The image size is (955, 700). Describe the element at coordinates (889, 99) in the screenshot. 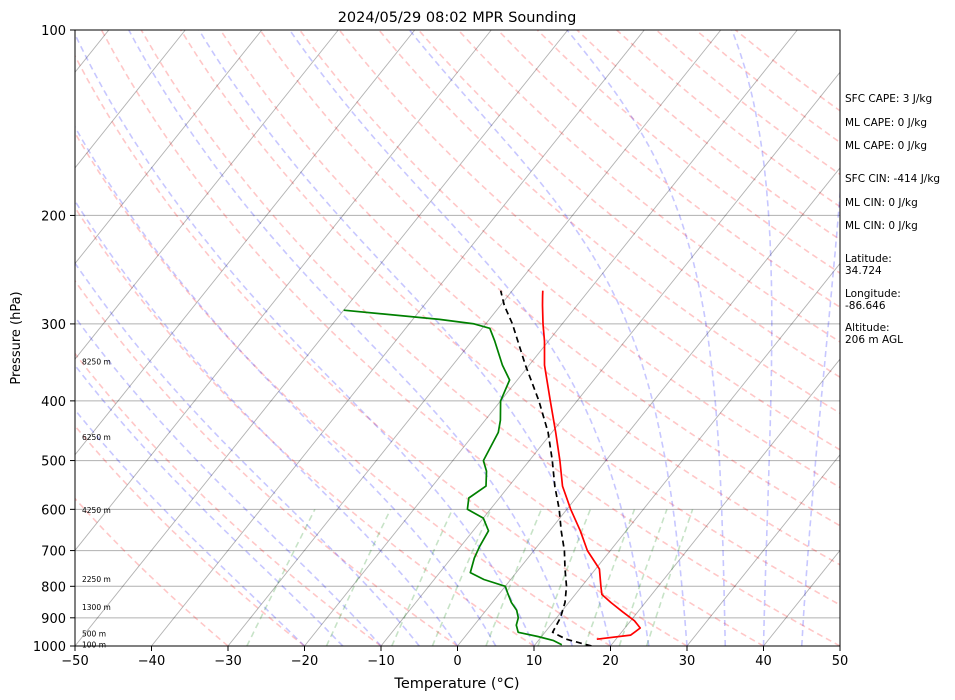

I see `sfc-cape-text: SFC CAPE: 3 J/kg` at that location.